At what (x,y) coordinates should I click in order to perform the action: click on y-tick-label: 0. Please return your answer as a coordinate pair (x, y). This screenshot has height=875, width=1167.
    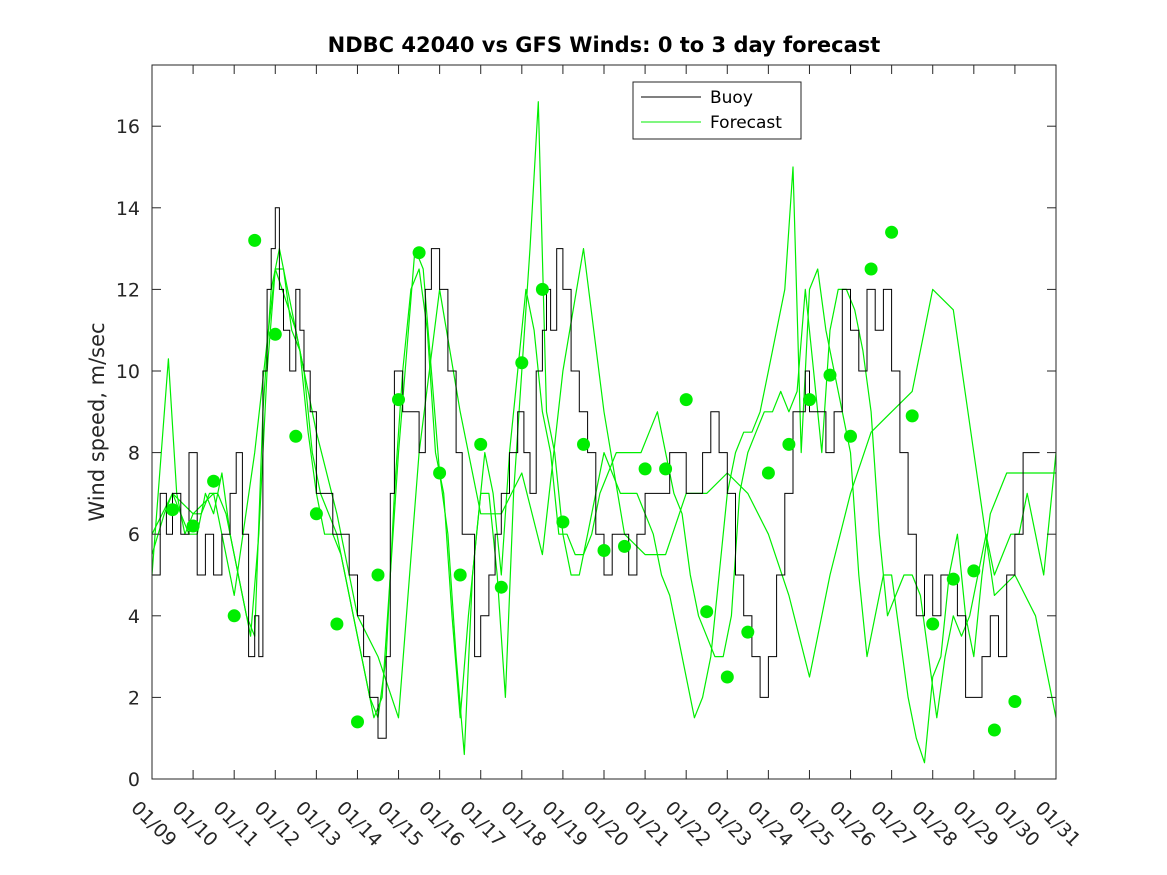
    Looking at the image, I should click on (134, 780).